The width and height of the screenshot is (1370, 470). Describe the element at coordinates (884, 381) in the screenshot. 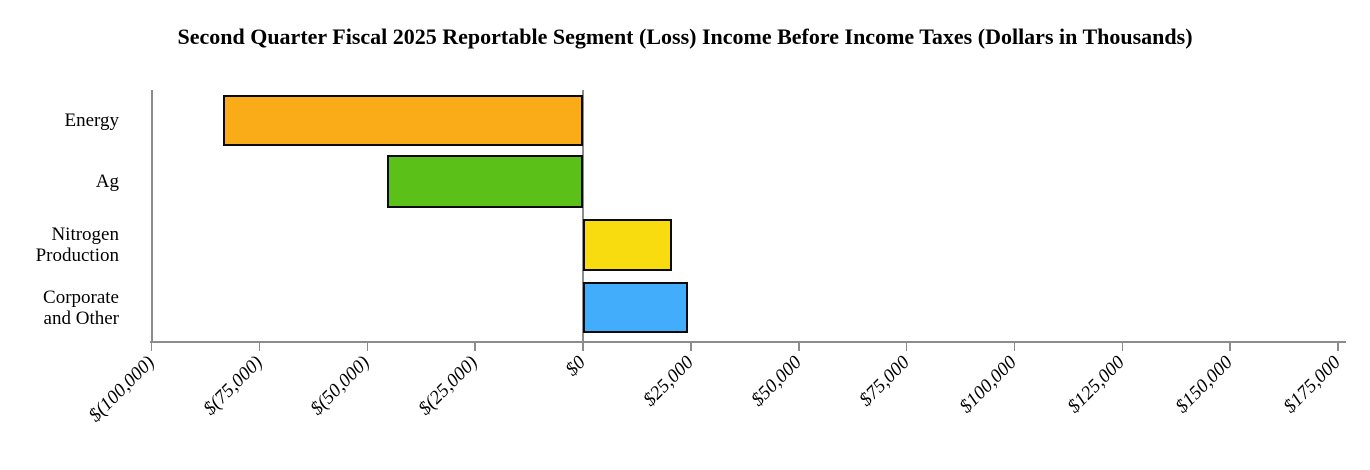

I see `x-tick-label: $75,000` at that location.